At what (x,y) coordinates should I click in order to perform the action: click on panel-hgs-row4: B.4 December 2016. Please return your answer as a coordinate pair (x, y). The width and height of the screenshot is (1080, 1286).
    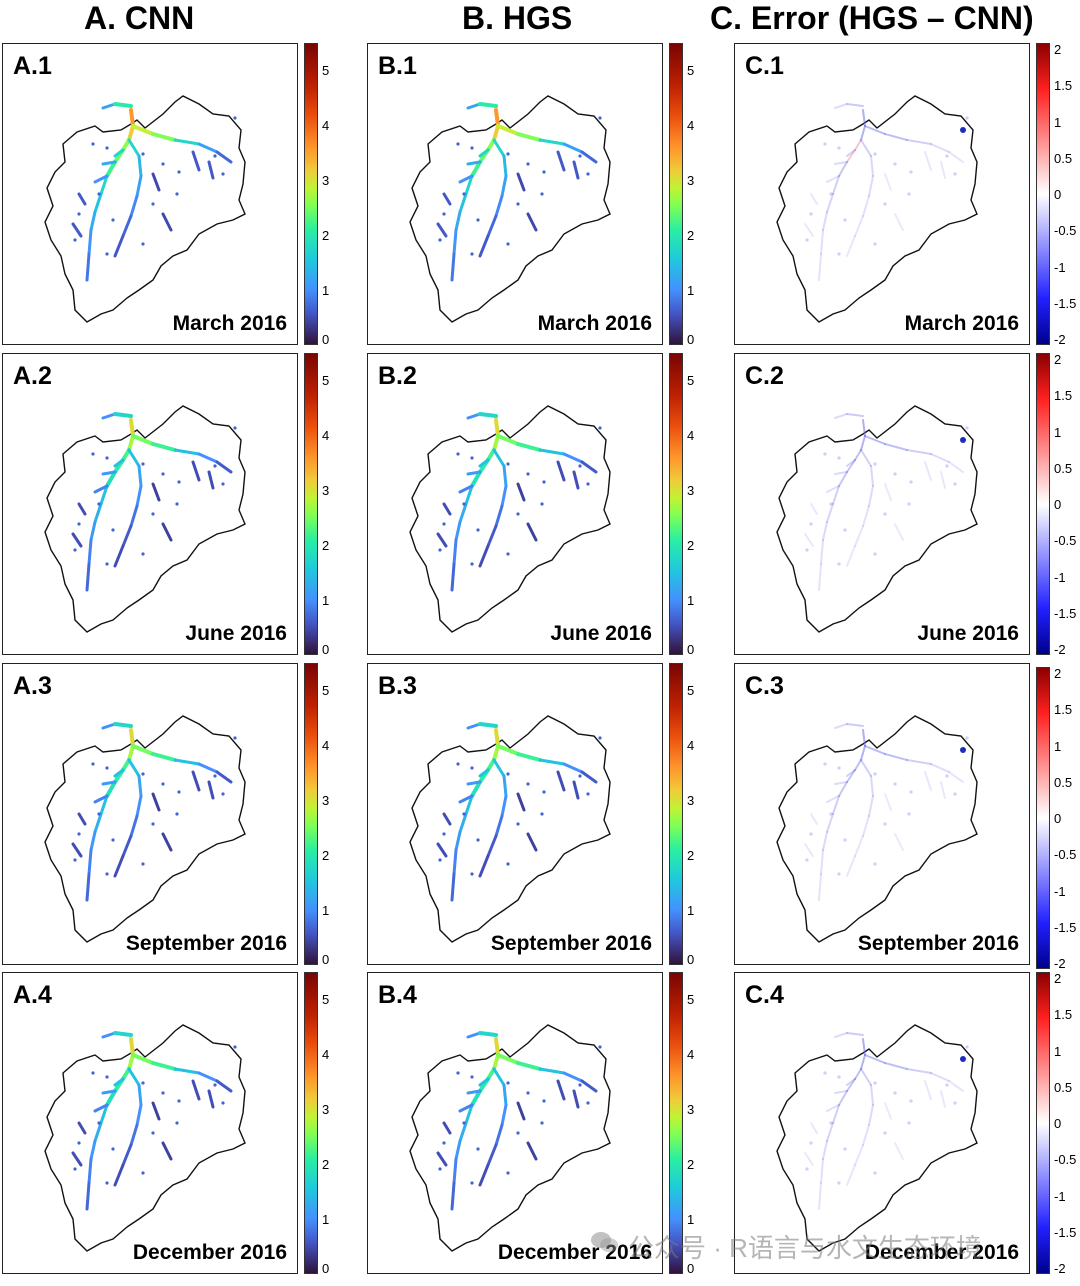
    Looking at the image, I should click on (515, 1123).